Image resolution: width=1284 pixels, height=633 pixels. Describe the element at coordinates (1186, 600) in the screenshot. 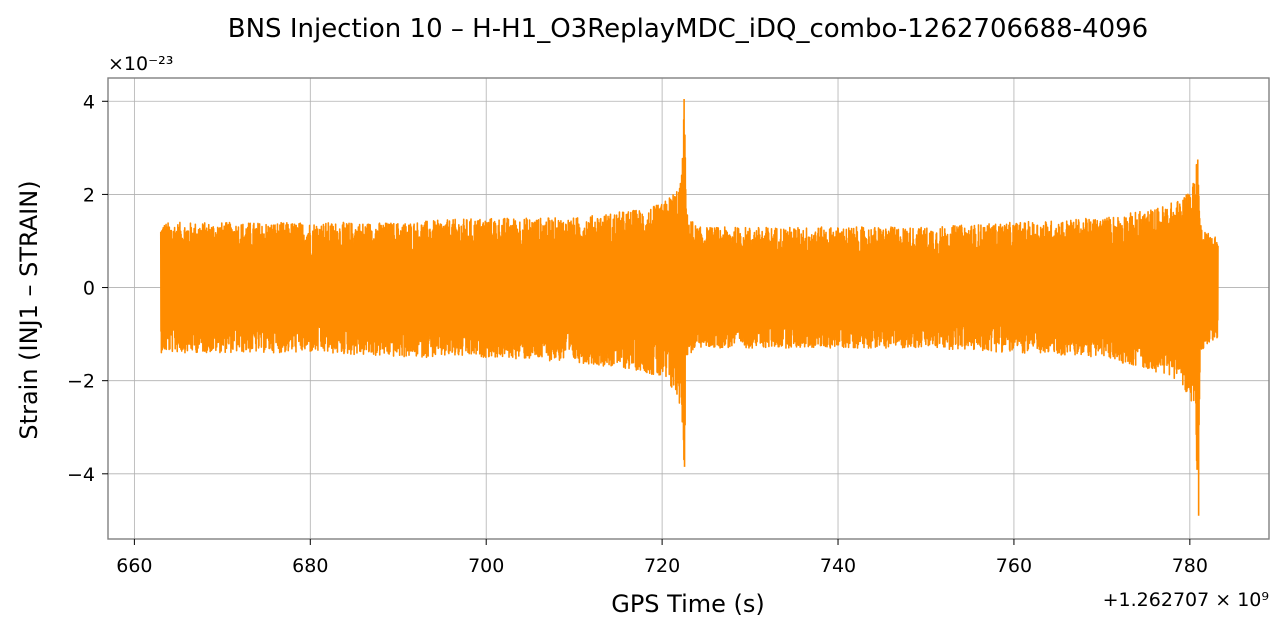

I see `x-offset-label: +1.262707 × 10⁹` at that location.